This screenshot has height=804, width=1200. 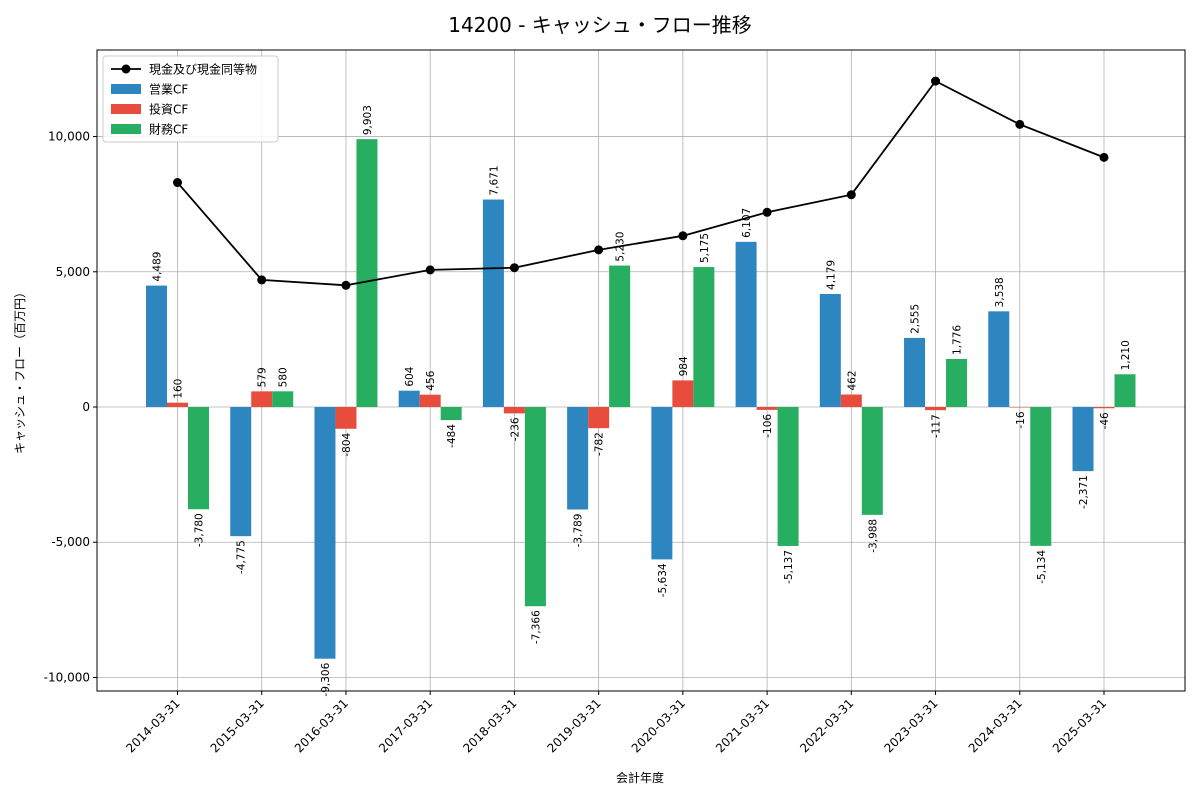 What do you see at coordinates (600, 25) in the screenshot?
I see `chart-title: 14200 - キャッシュ・フロー推移` at bounding box center [600, 25].